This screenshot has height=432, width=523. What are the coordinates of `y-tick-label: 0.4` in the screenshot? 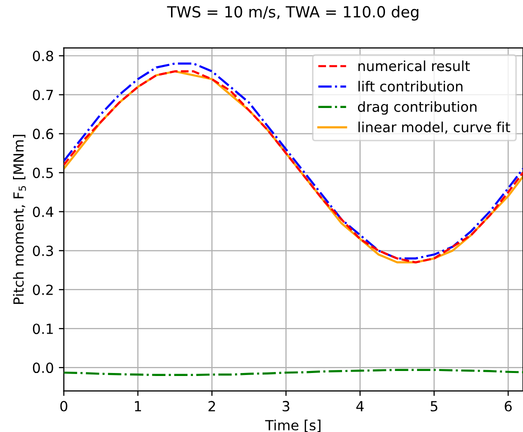 It's located at (43, 212).